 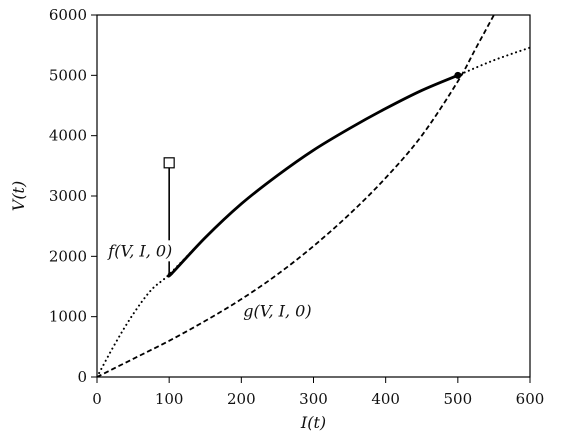 What do you see at coordinates (312, 120) in the screenshot?
I see `markers-layer` at bounding box center [312, 120].